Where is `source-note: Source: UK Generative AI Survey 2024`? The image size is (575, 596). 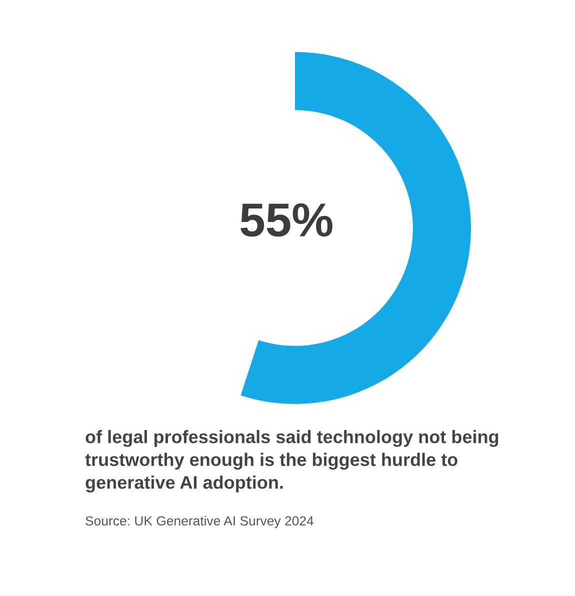 source-note: Source: UK Generative AI Survey 2024 is located at coordinates (200, 522).